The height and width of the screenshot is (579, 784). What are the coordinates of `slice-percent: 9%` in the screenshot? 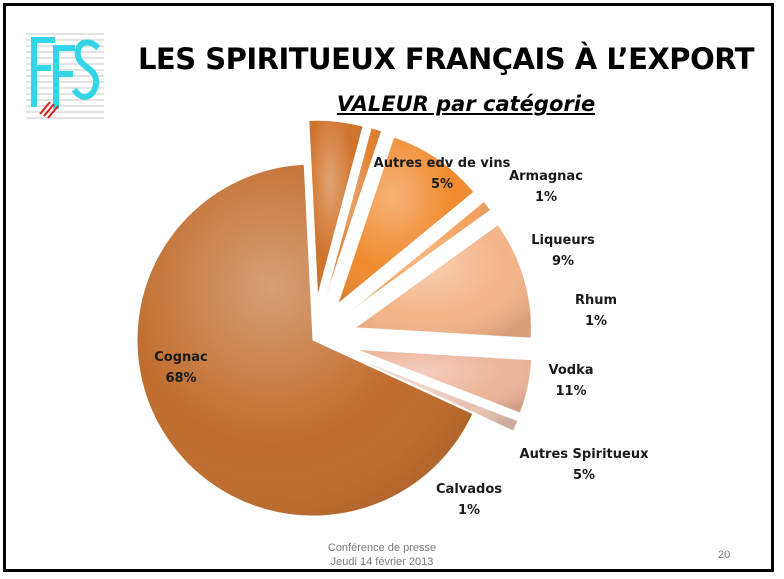 It's located at (563, 261).